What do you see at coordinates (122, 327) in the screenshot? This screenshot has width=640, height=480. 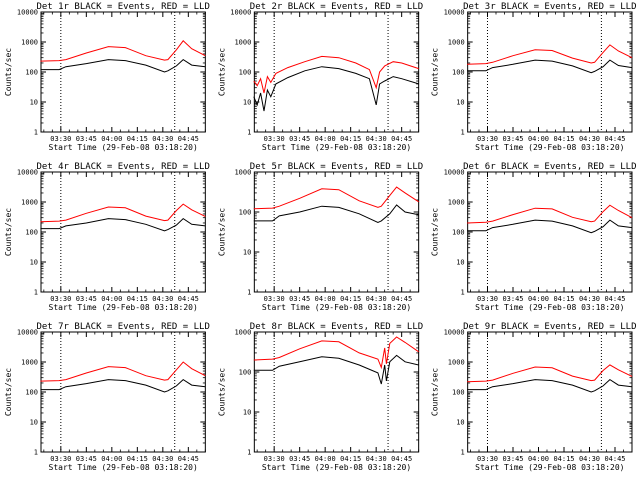 I see `chart-title: Det 7r BLACK = Events, RED = LLD` at bounding box center [122, 327].